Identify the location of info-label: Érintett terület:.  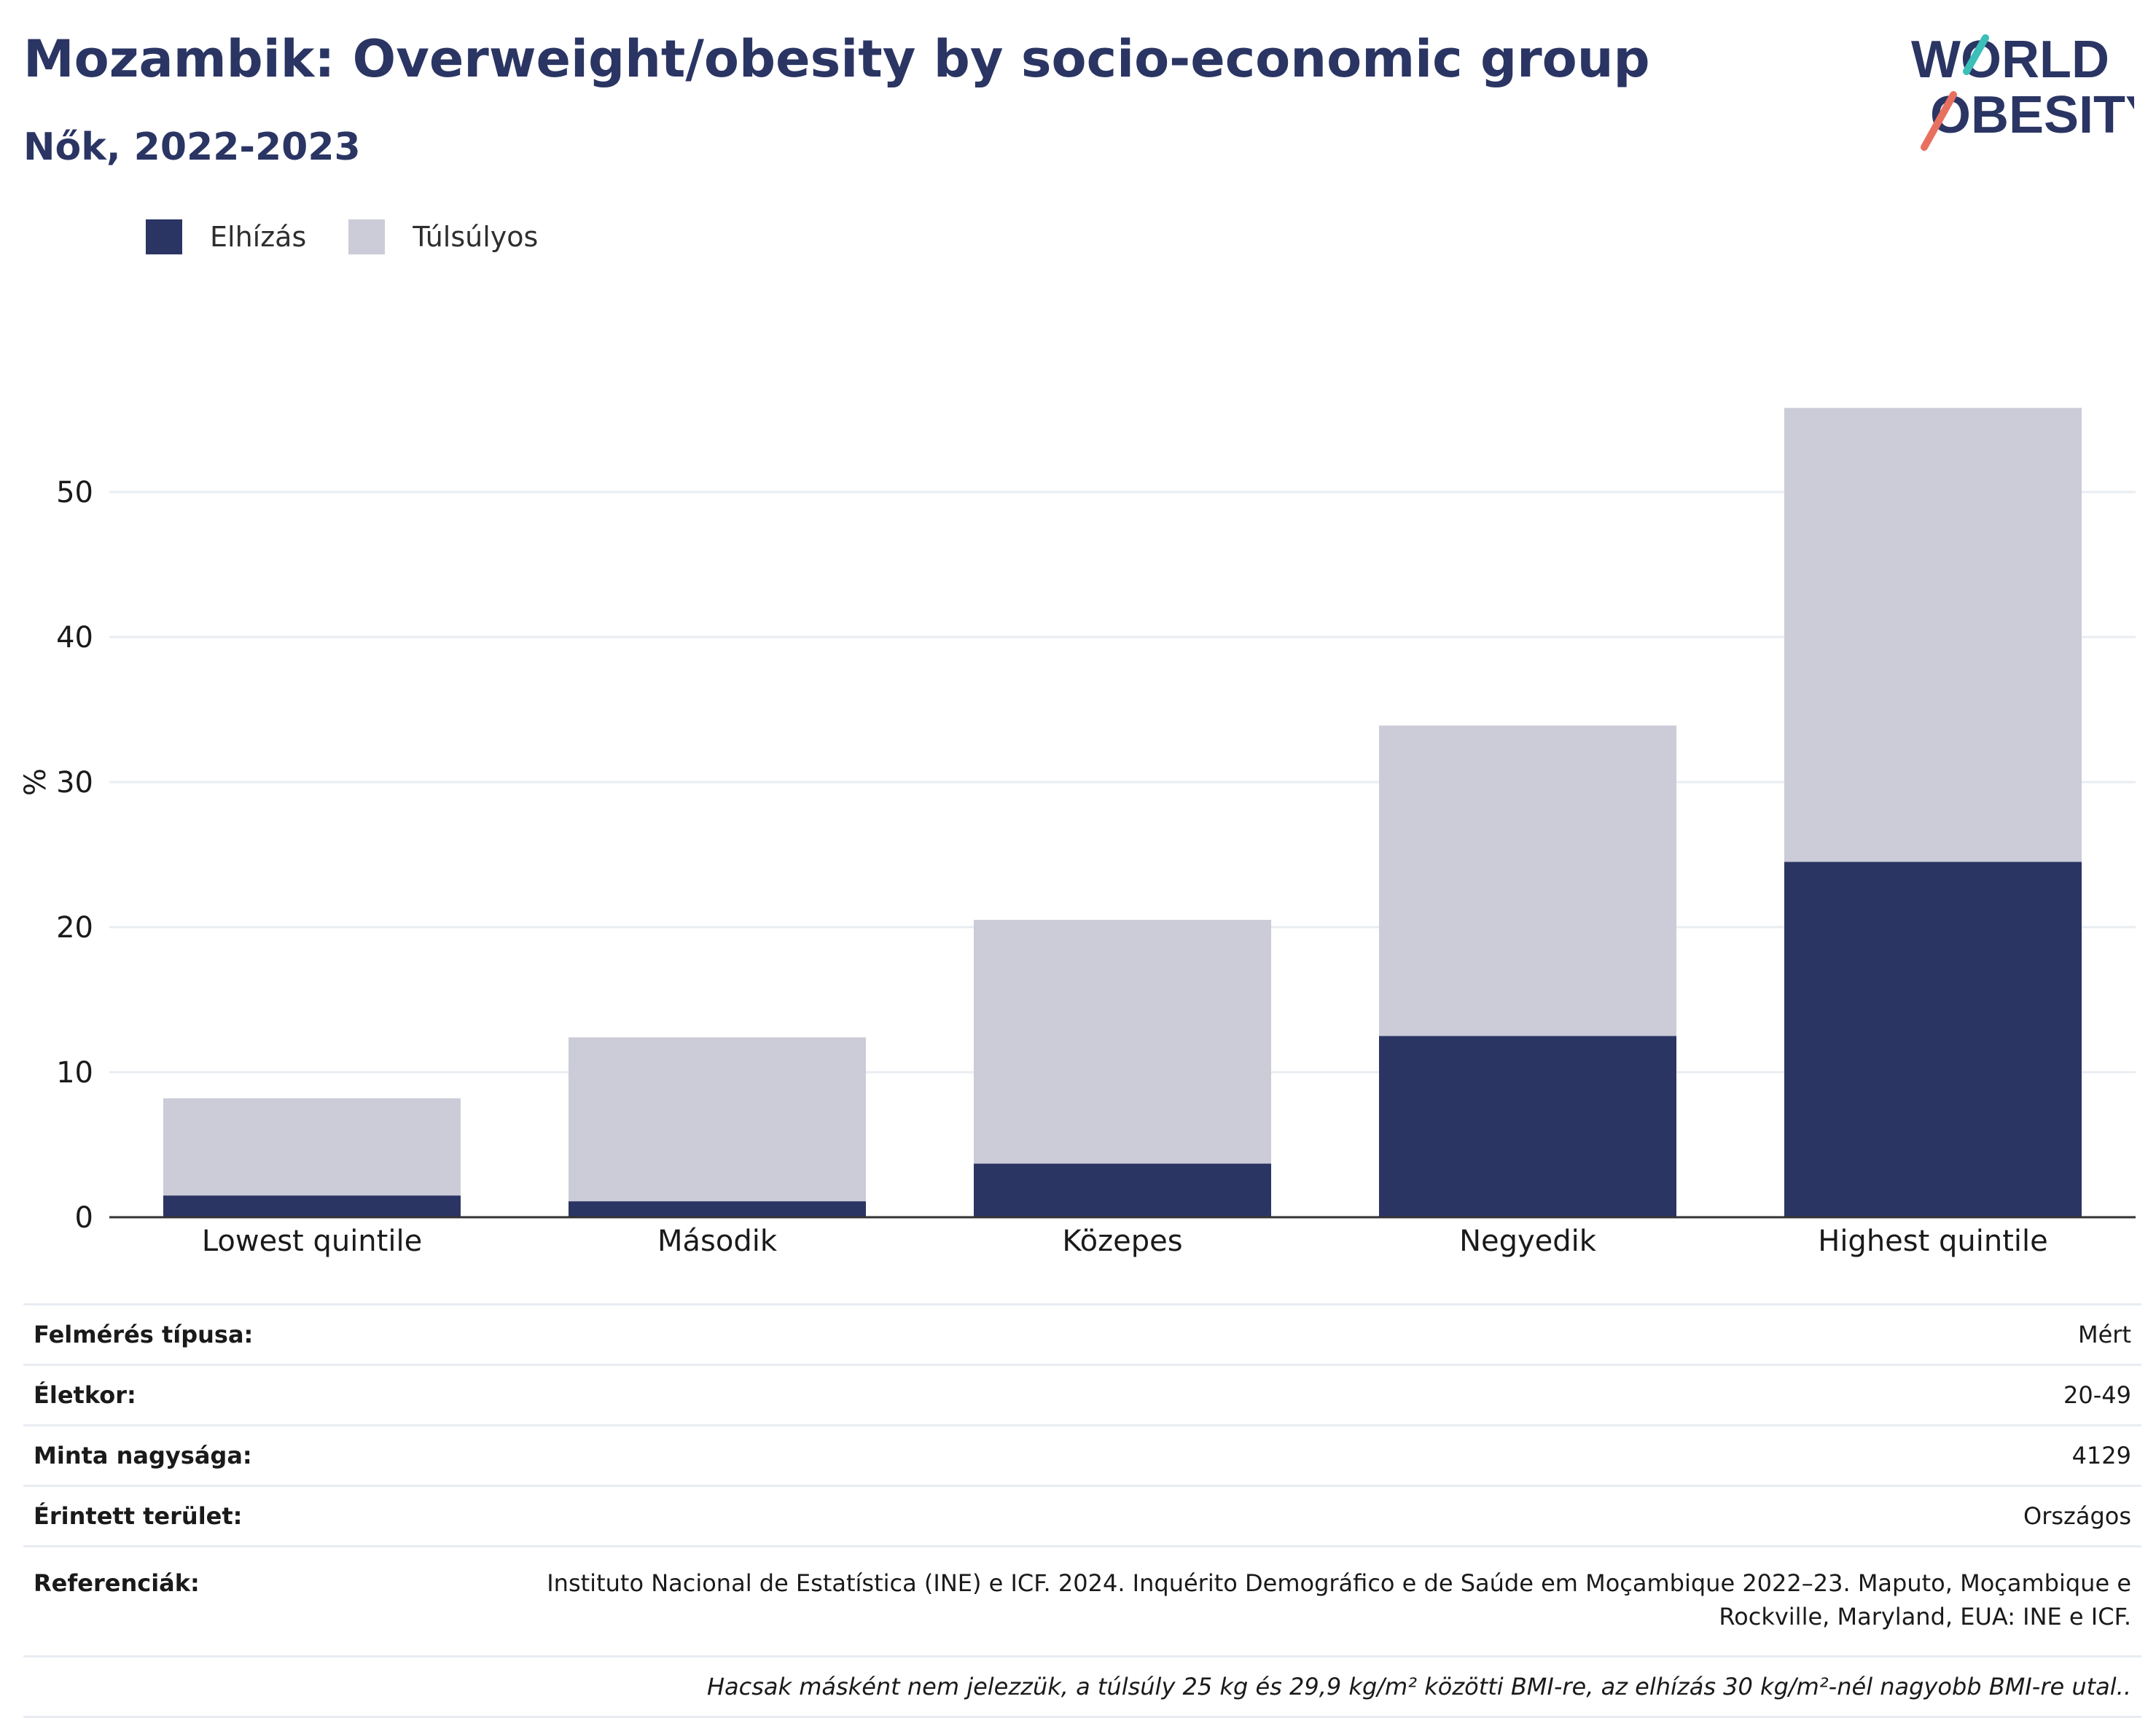
(266, 1516).